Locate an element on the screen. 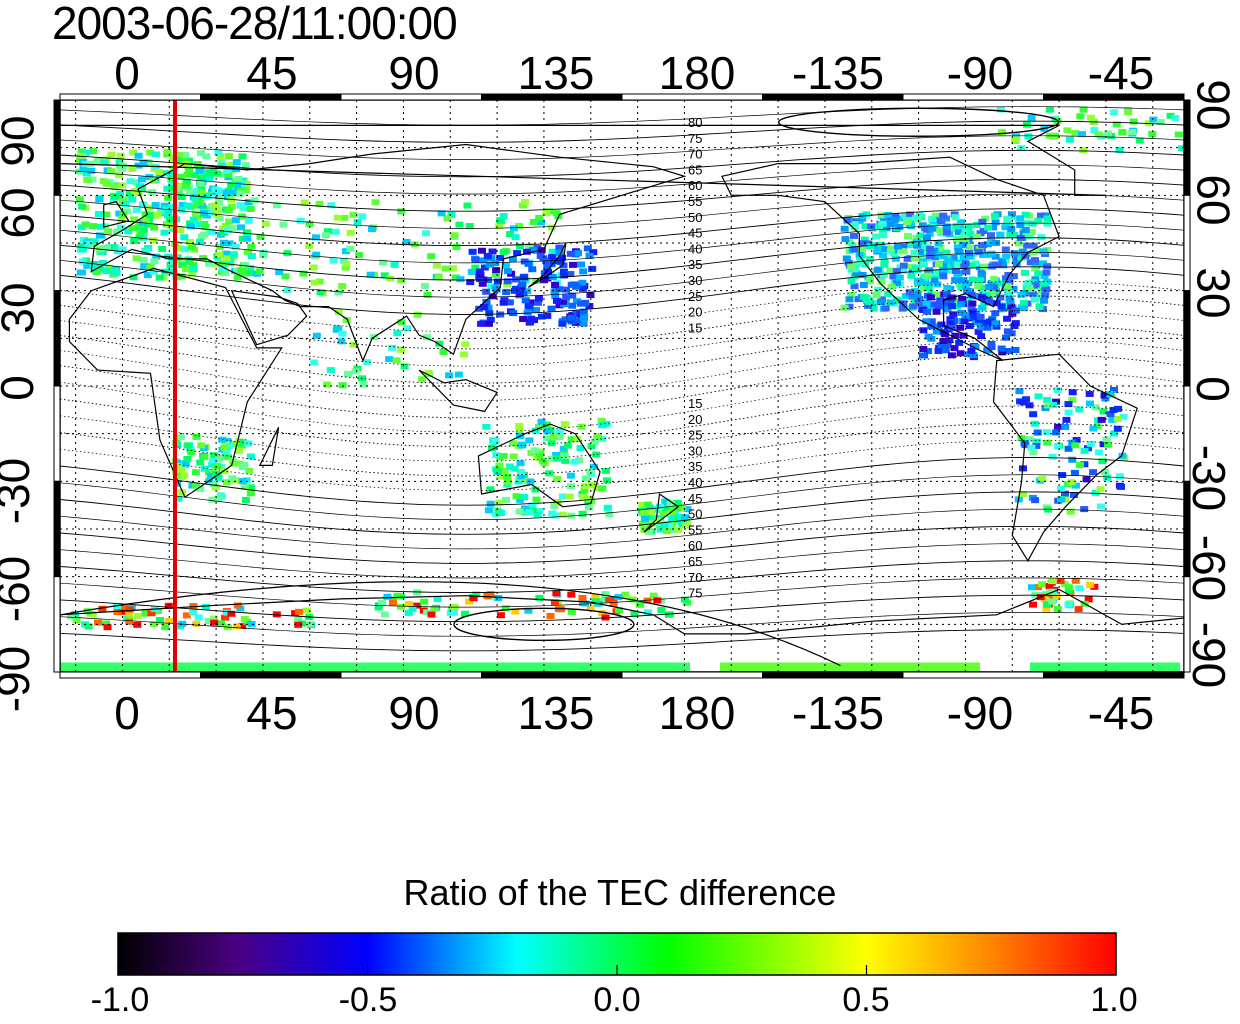 The width and height of the screenshot is (1240, 1024). contour-line is located at coordinates (622, 211).